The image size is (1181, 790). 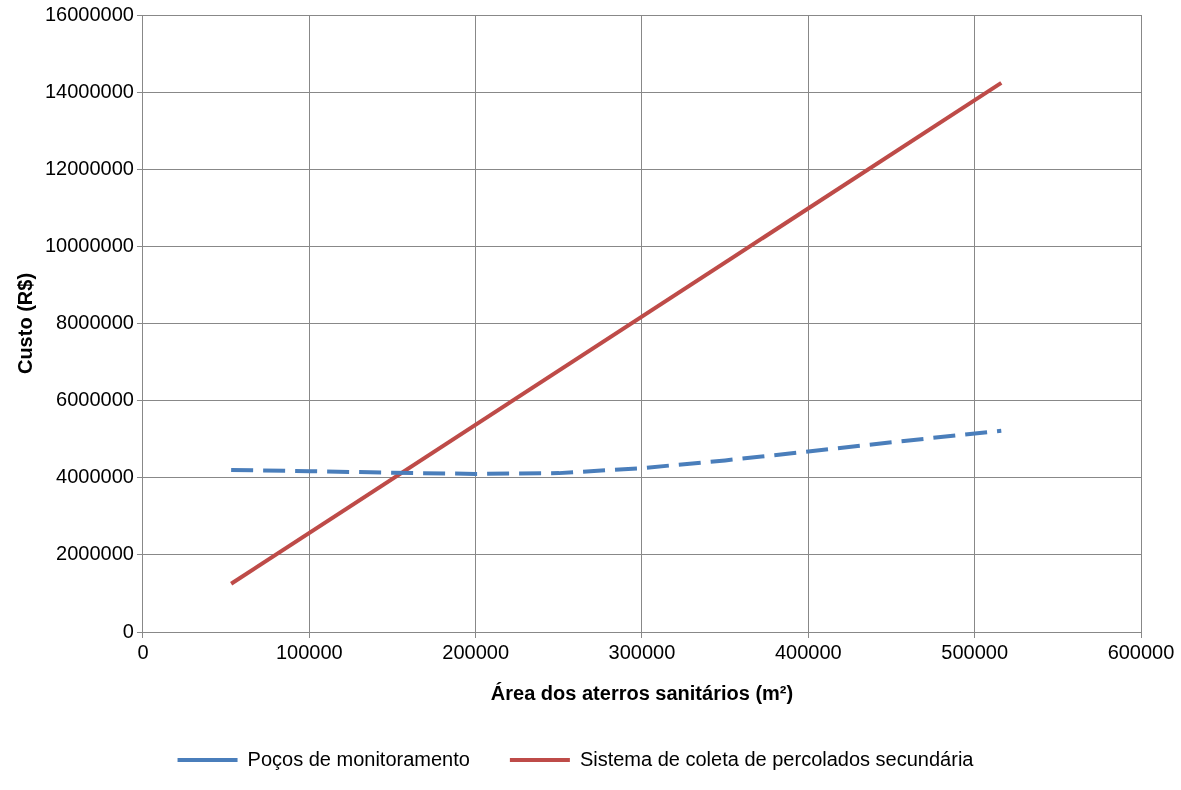 What do you see at coordinates (975, 651) in the screenshot?
I see `x-tick-label: 500000` at bounding box center [975, 651].